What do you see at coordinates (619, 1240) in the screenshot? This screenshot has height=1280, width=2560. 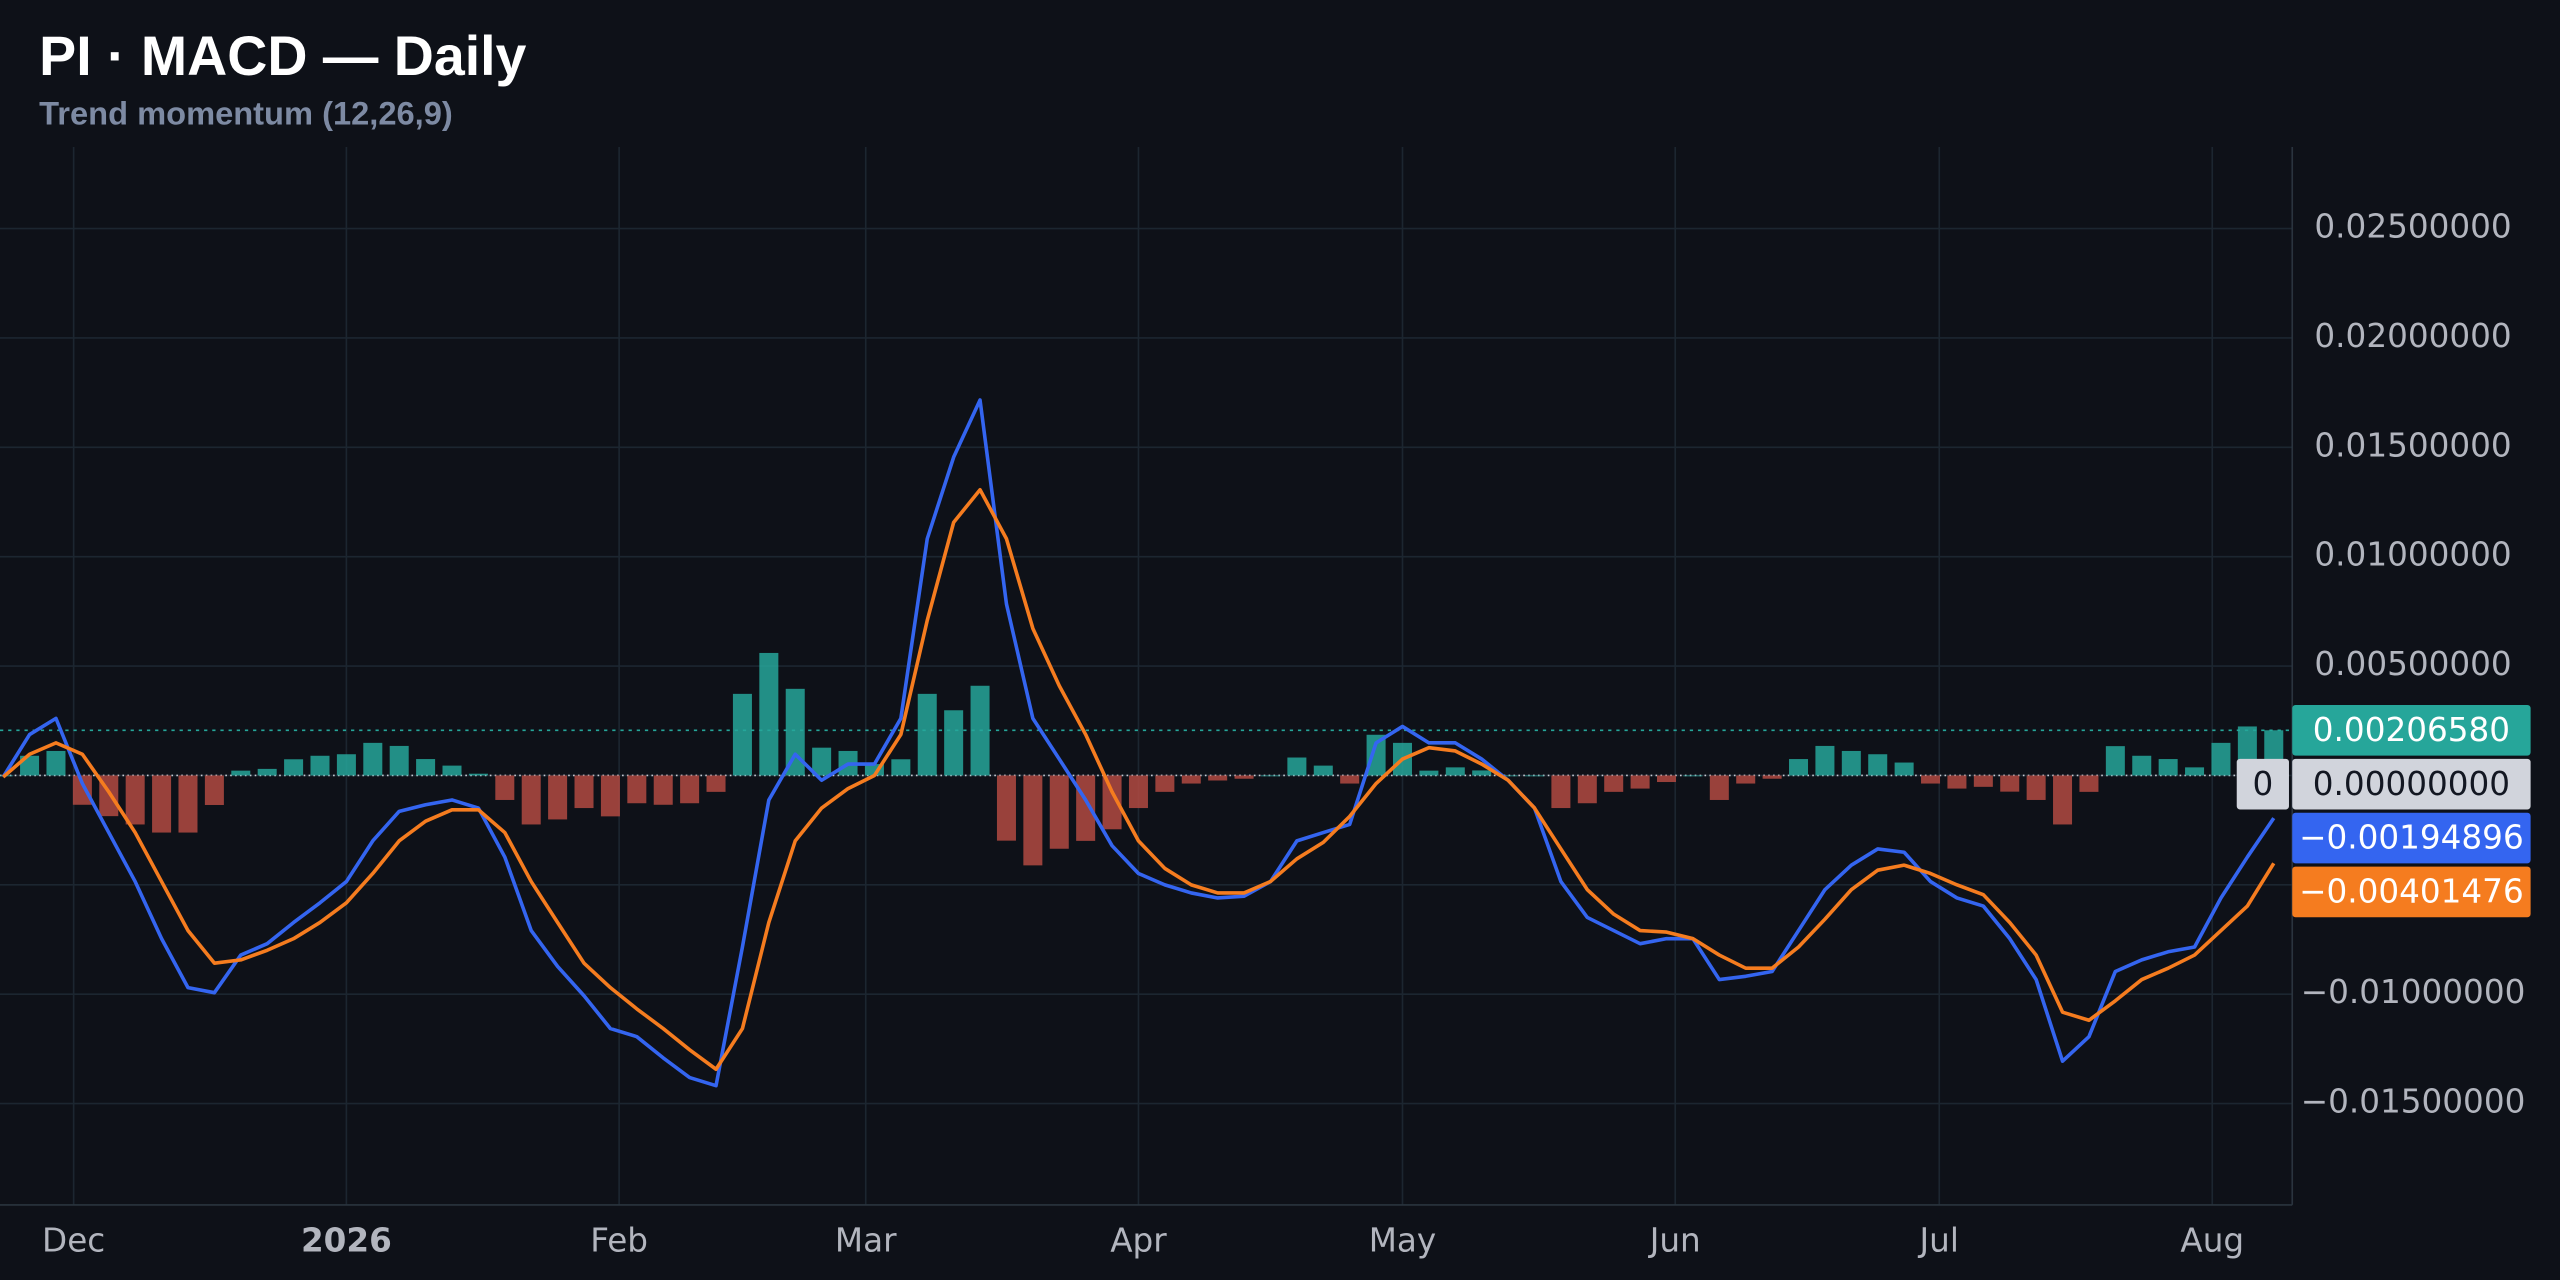 I see `x-tick-label: Feb` at bounding box center [619, 1240].